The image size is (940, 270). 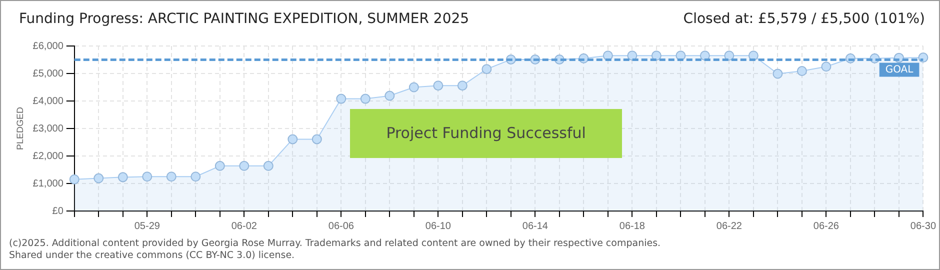 I want to click on y-tick-label: £6,000, so click(x=48, y=46).